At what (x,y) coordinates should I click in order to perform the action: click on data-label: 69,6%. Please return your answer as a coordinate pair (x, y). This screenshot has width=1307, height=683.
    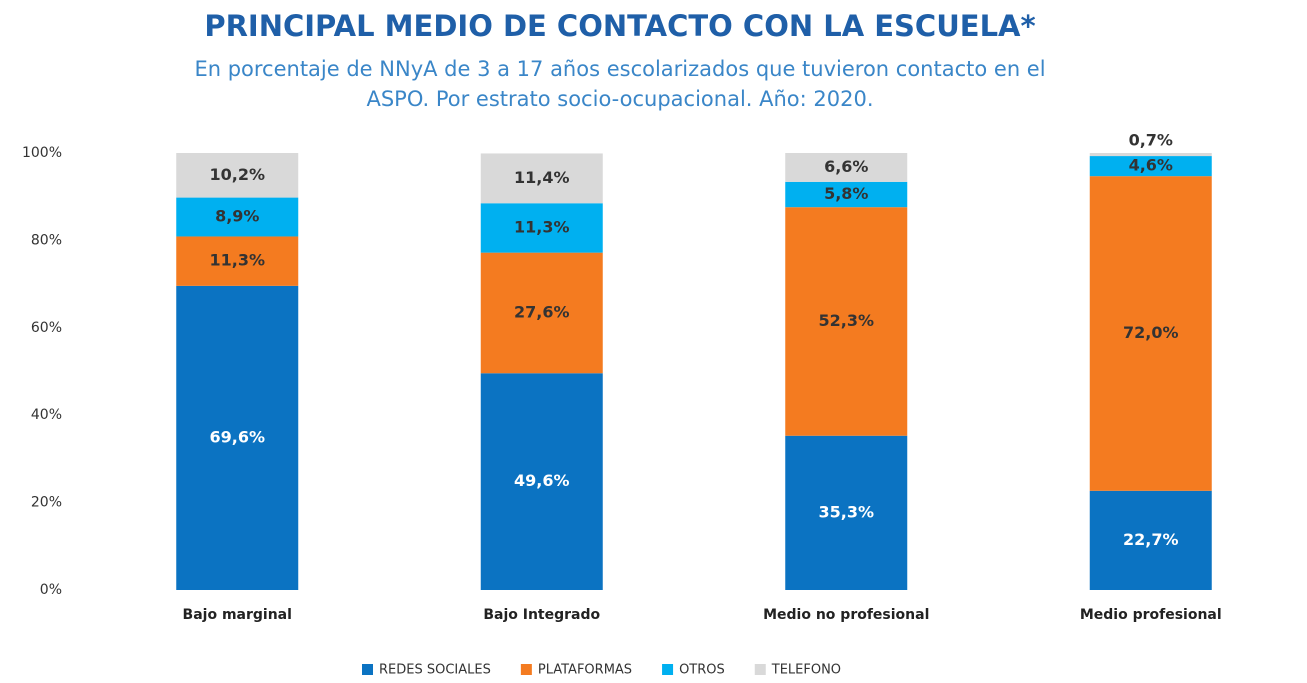
    Looking at the image, I should click on (237, 436).